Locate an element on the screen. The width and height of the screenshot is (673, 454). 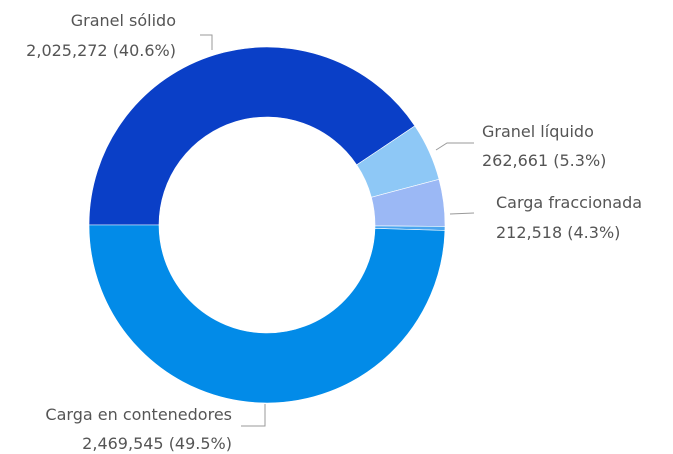
slice-value-label: 2,025,272 (40.6%) is located at coordinates (101, 50).